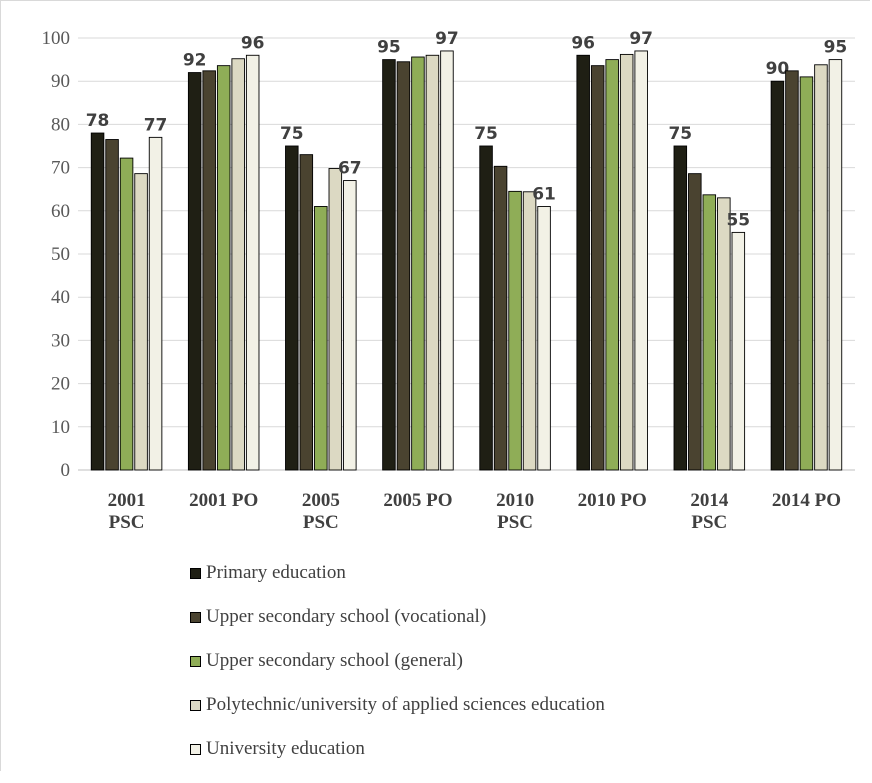 This screenshot has height=783, width=872. Describe the element at coordinates (60, 297) in the screenshot. I see `y-tick-label: 40` at that location.